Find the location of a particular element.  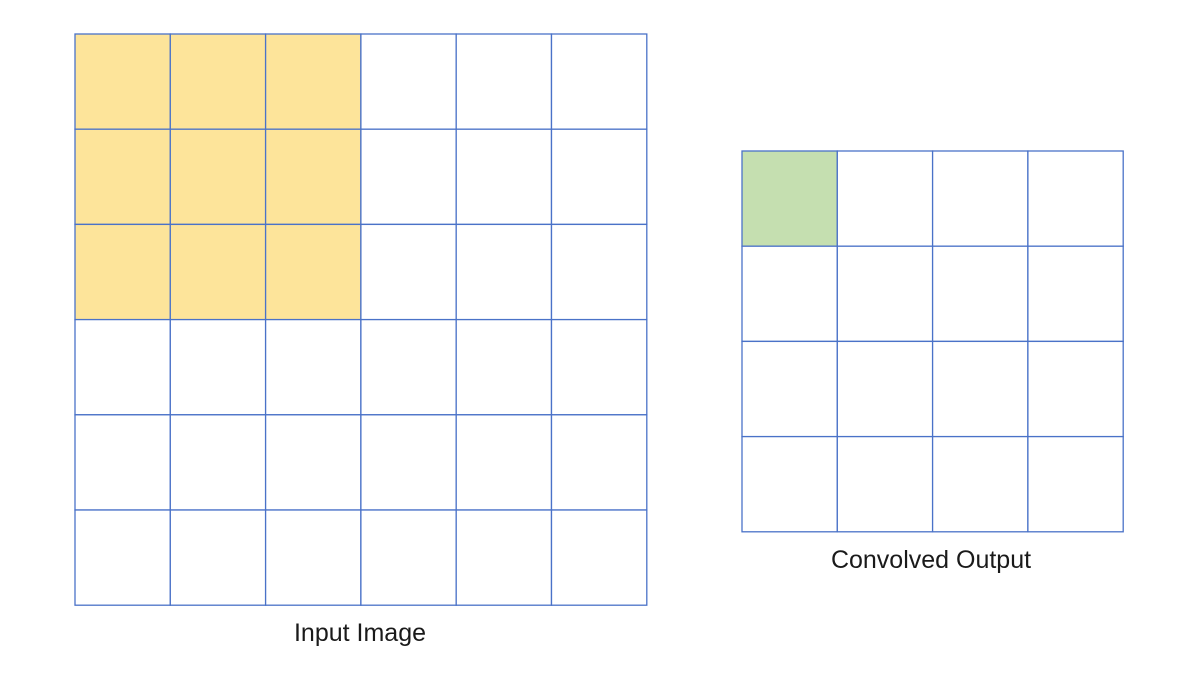

input-image-caption: Input Image is located at coordinates (360, 633).